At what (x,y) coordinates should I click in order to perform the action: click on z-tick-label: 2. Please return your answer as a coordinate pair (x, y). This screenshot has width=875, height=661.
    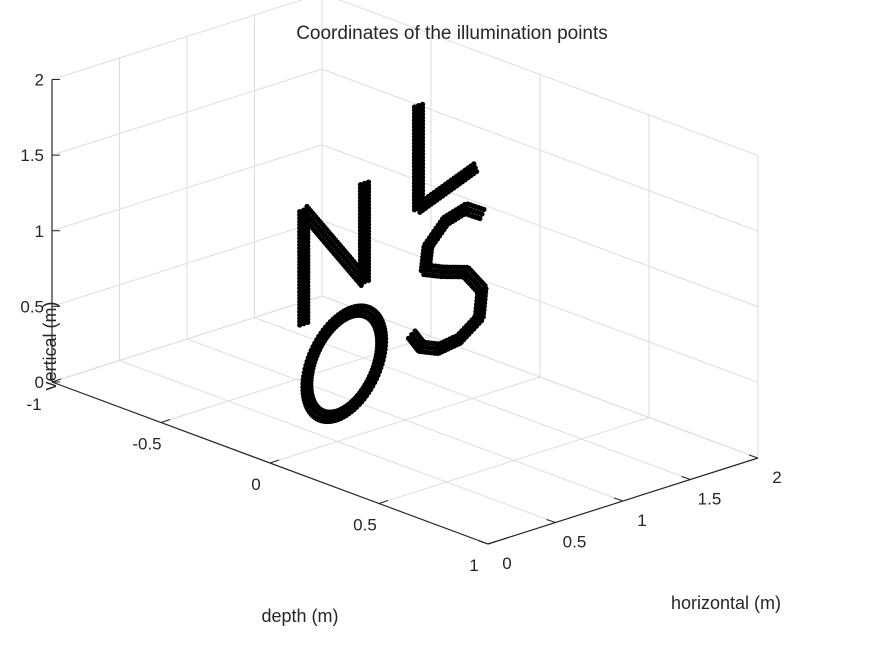
    Looking at the image, I should click on (39, 80).